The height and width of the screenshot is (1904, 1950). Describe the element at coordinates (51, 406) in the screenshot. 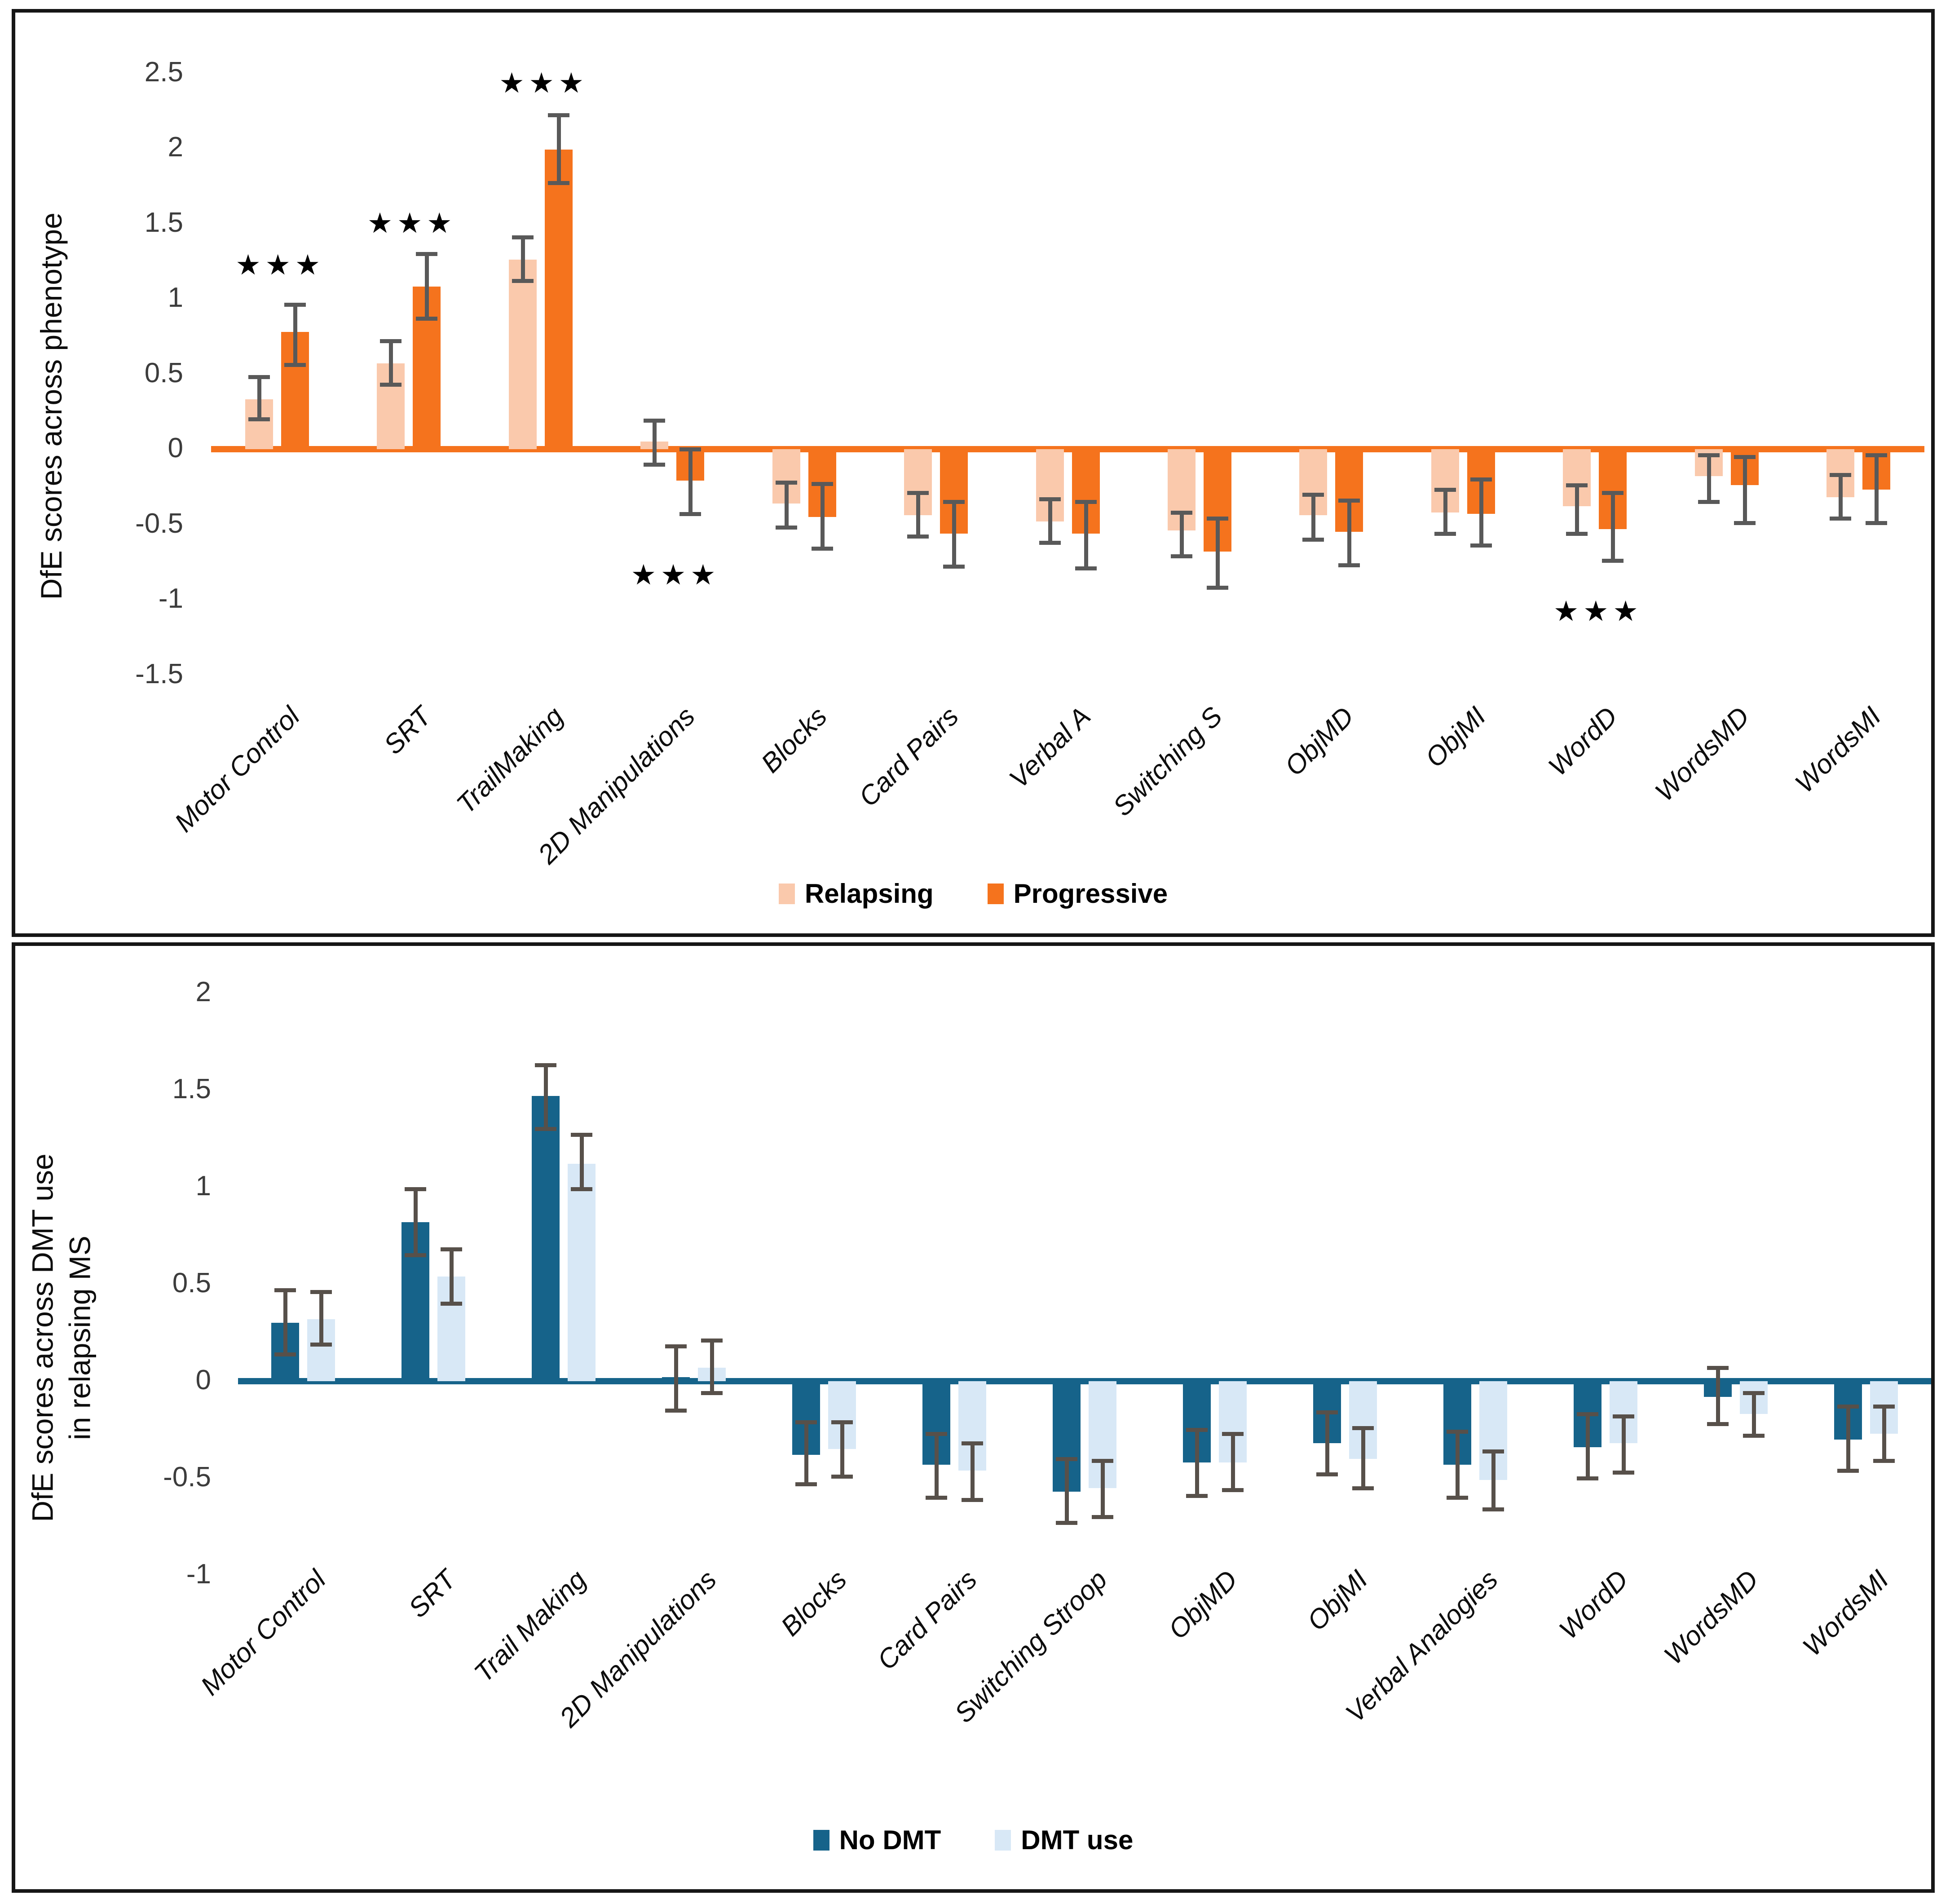

I see `y-axis-title-line: DfE scores across phenotype` at that location.